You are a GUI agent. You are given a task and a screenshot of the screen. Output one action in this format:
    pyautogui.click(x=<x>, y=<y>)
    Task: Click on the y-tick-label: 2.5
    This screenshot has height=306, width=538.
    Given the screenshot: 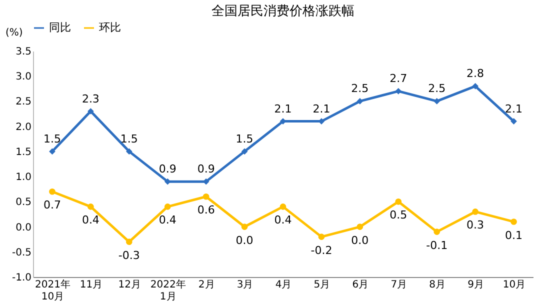 What is the action you would take?
    pyautogui.click(x=24, y=102)
    